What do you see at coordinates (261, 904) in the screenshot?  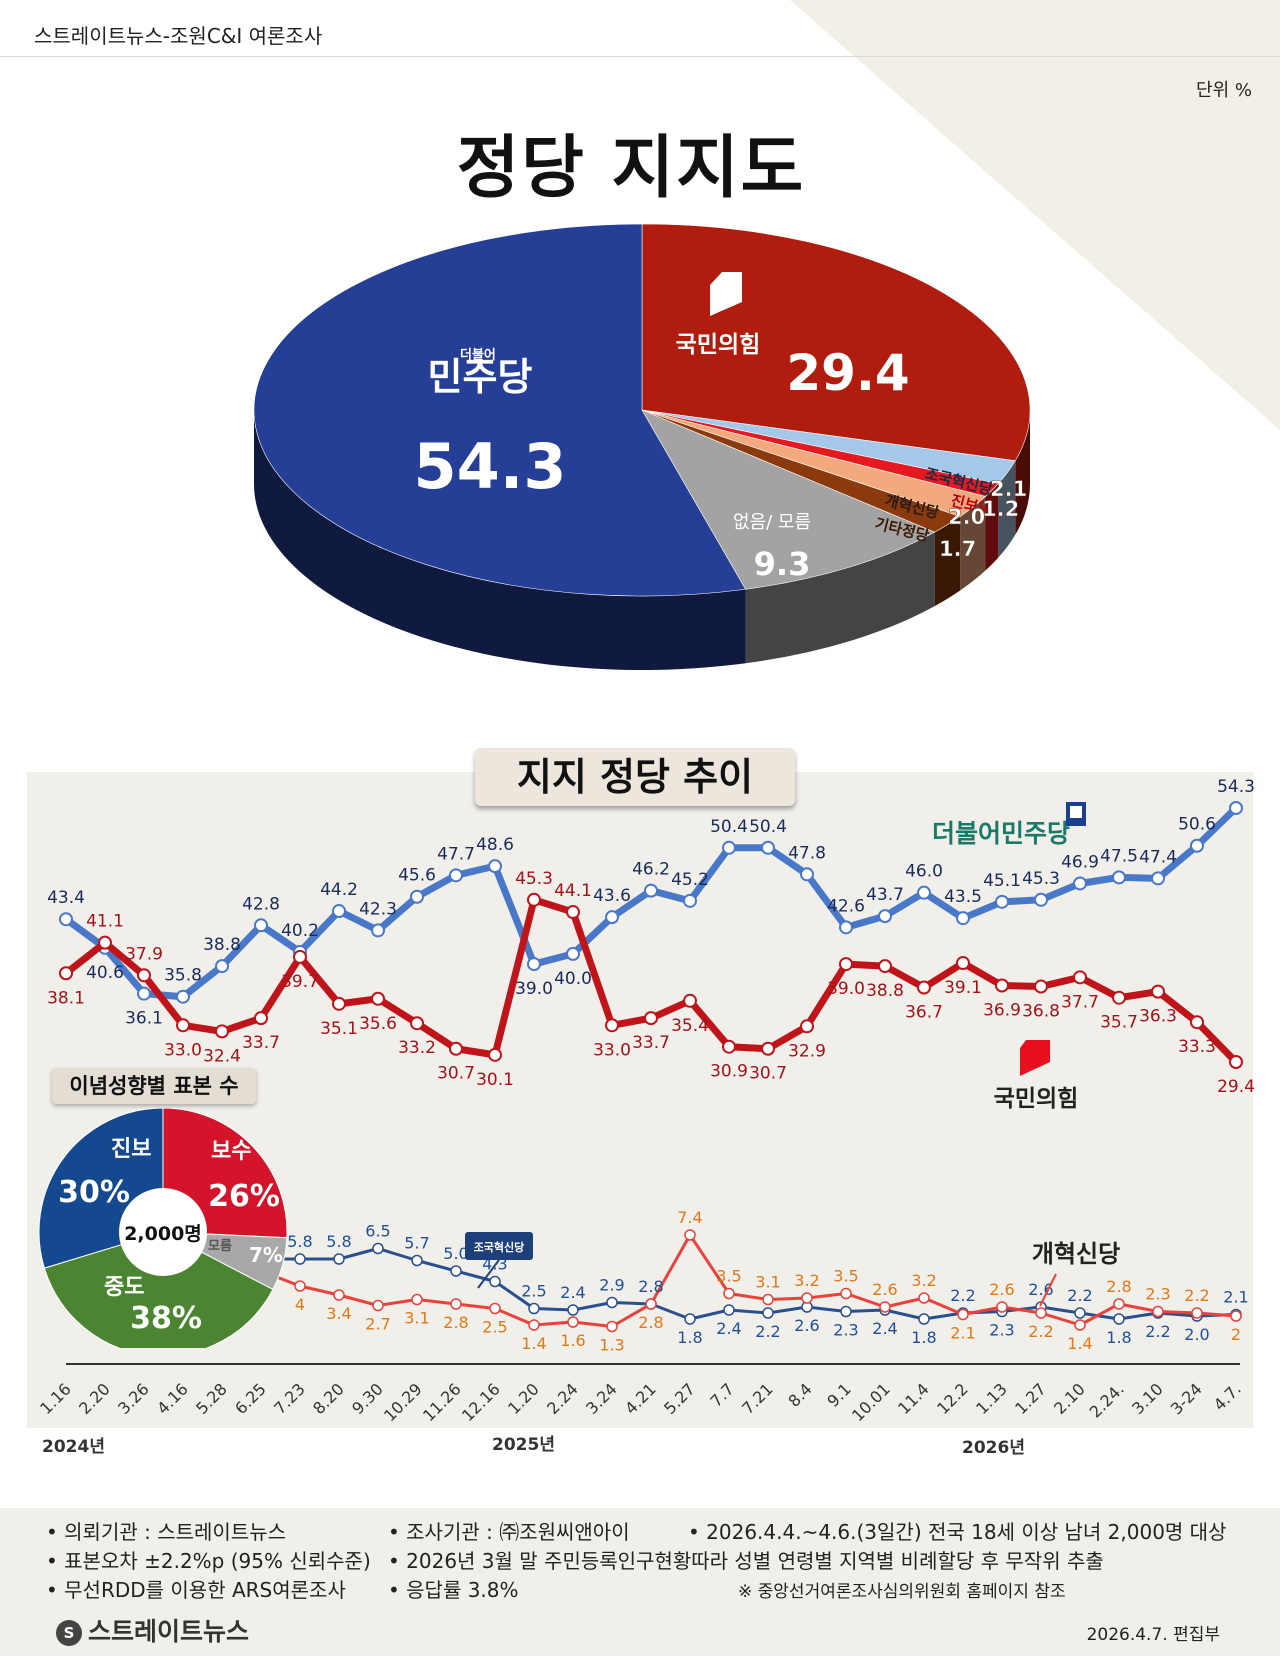 I see `label-dem-5: 42.8` at bounding box center [261, 904].